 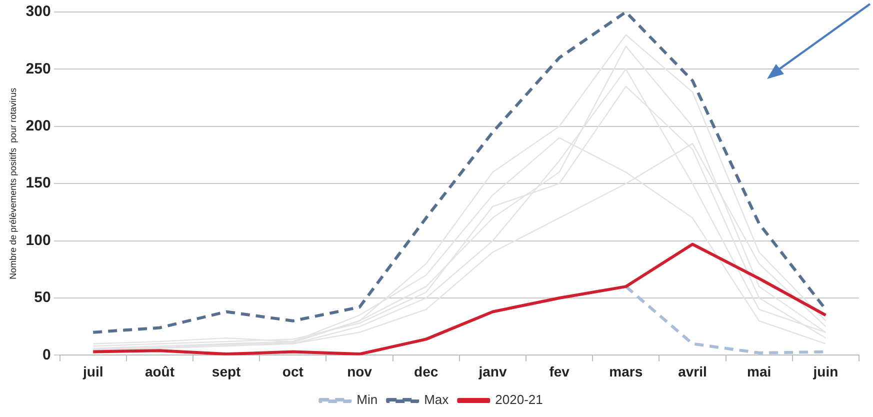 I want to click on x-tick-label: nov, so click(x=359, y=371).